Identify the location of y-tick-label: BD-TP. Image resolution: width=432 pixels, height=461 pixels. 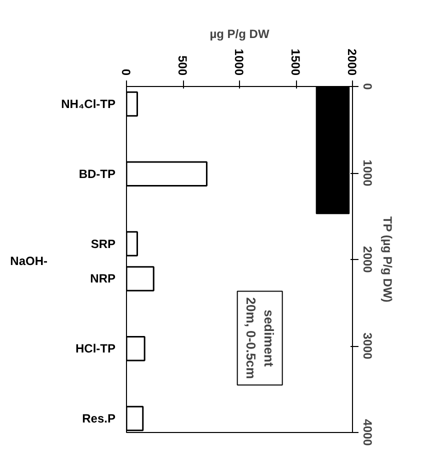
(97, 173).